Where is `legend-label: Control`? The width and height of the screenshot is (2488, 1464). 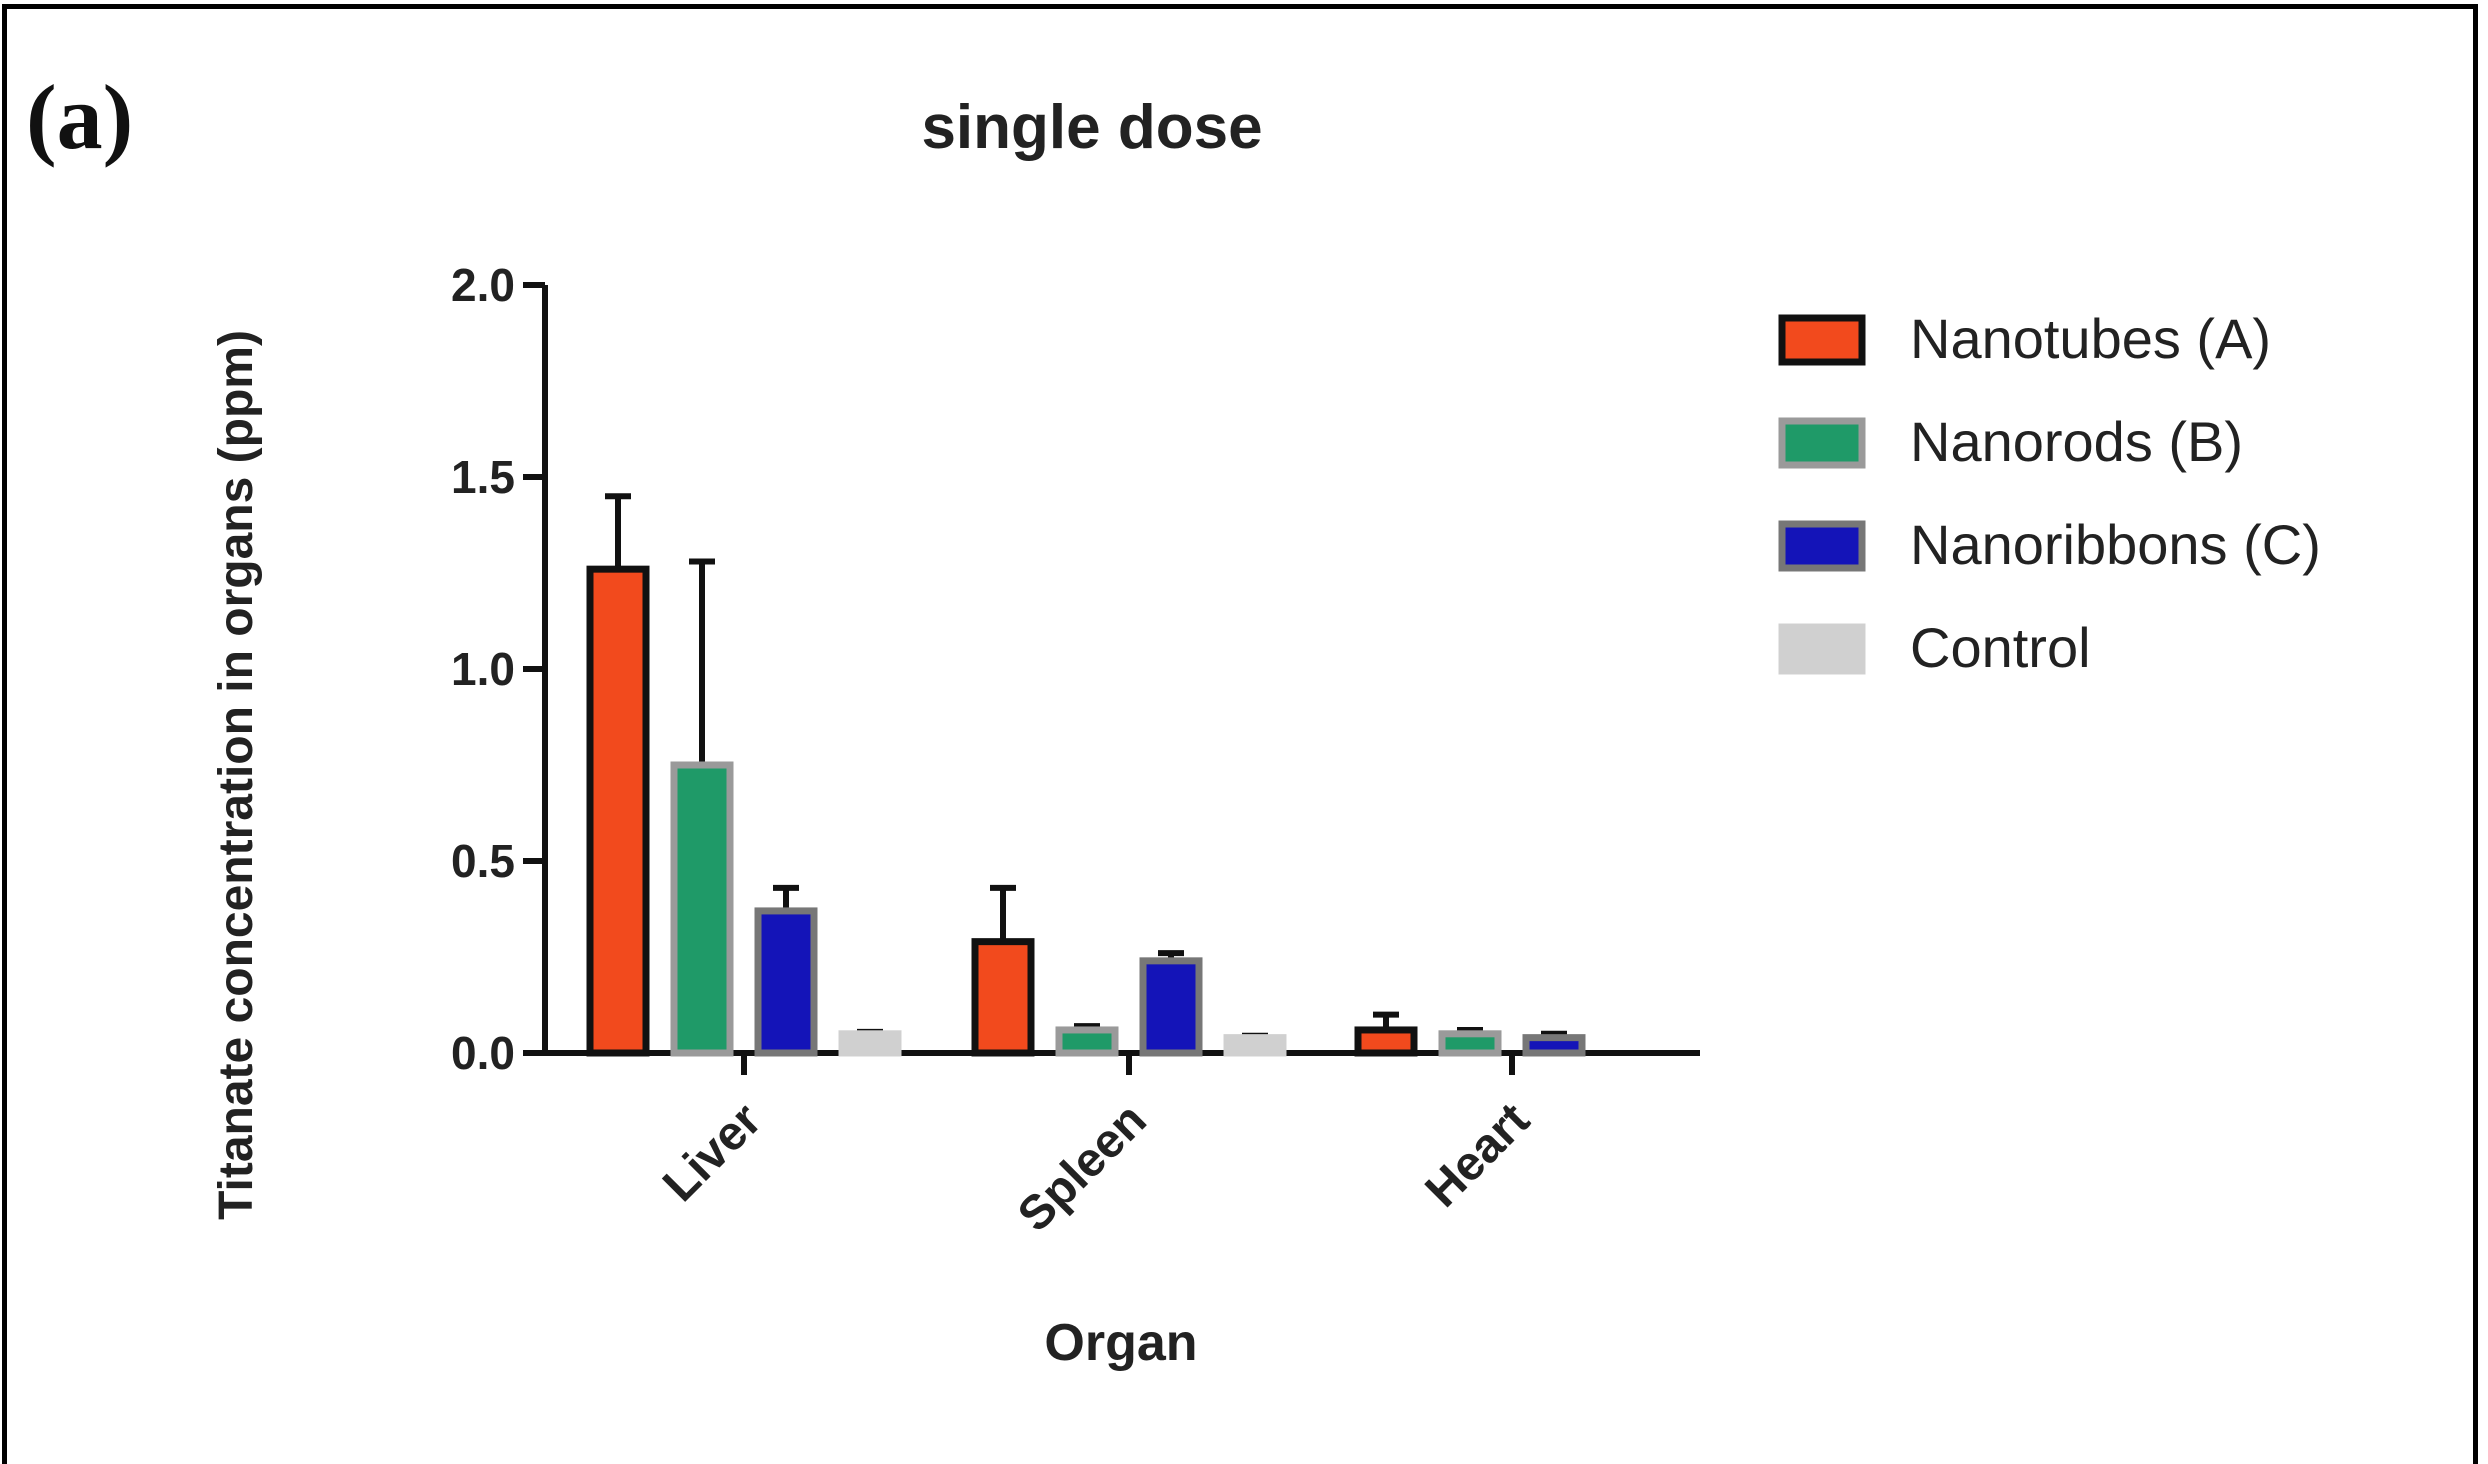
legend-label: Control is located at coordinates (2000, 647).